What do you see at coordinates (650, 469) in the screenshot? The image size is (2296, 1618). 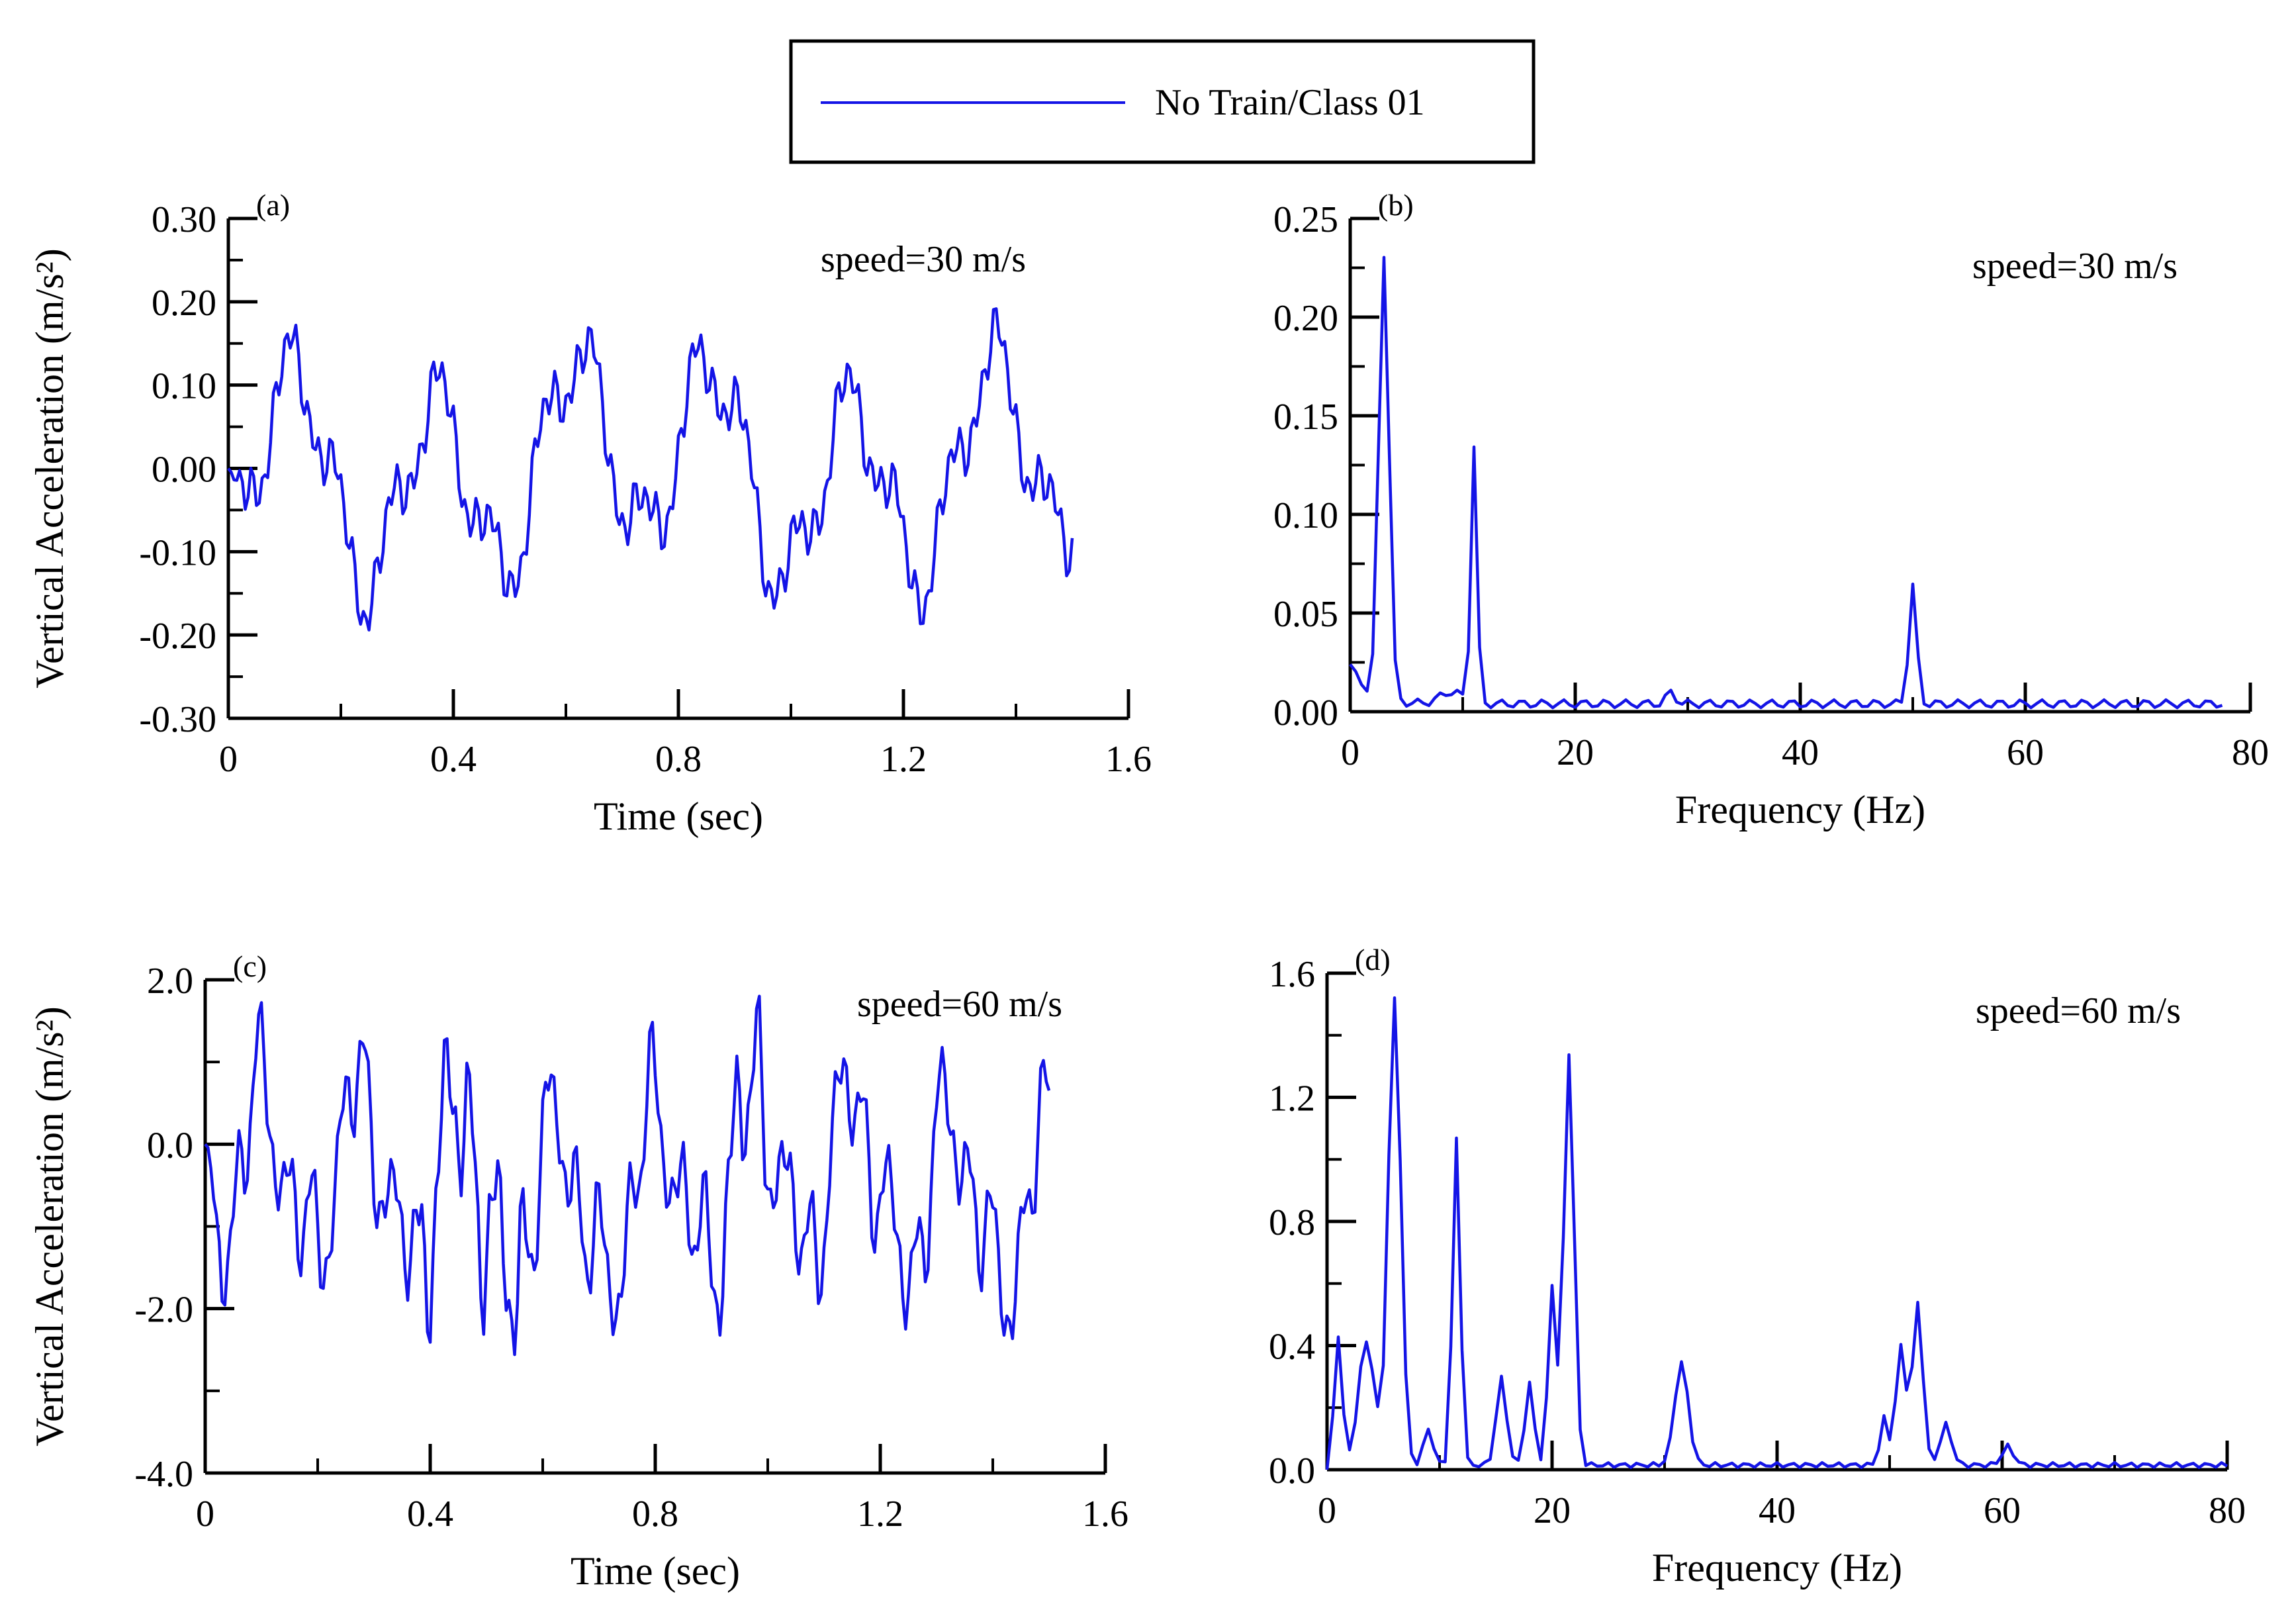 I see `series-line-a` at bounding box center [650, 469].